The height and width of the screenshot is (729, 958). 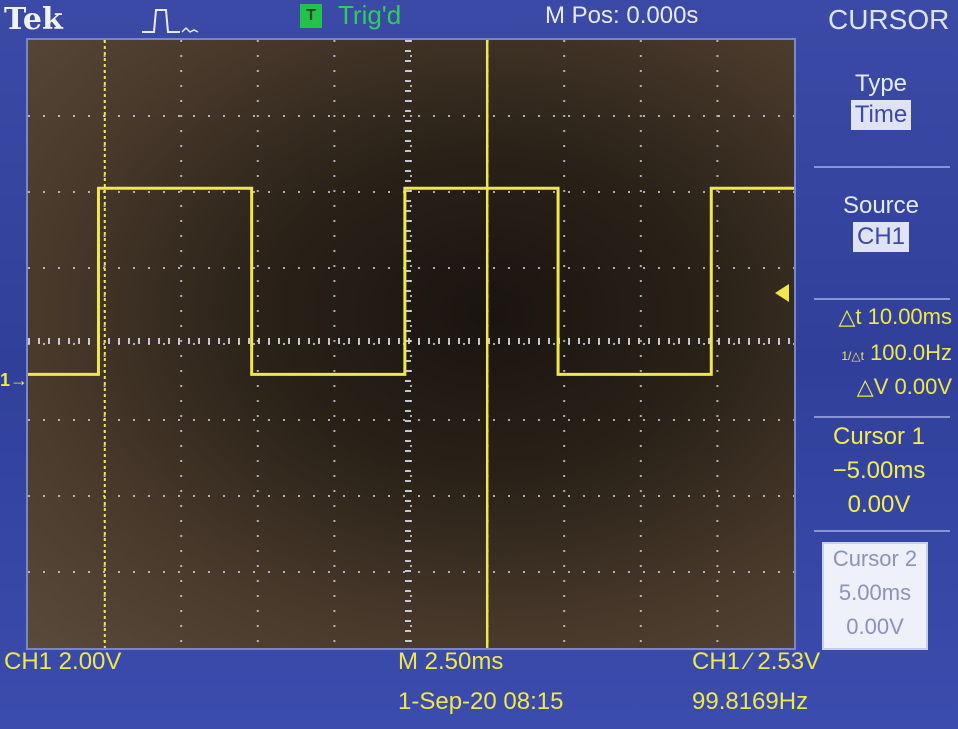 What do you see at coordinates (895, 316) in the screenshot?
I see `delta-t-readout: △t 10.00ms` at bounding box center [895, 316].